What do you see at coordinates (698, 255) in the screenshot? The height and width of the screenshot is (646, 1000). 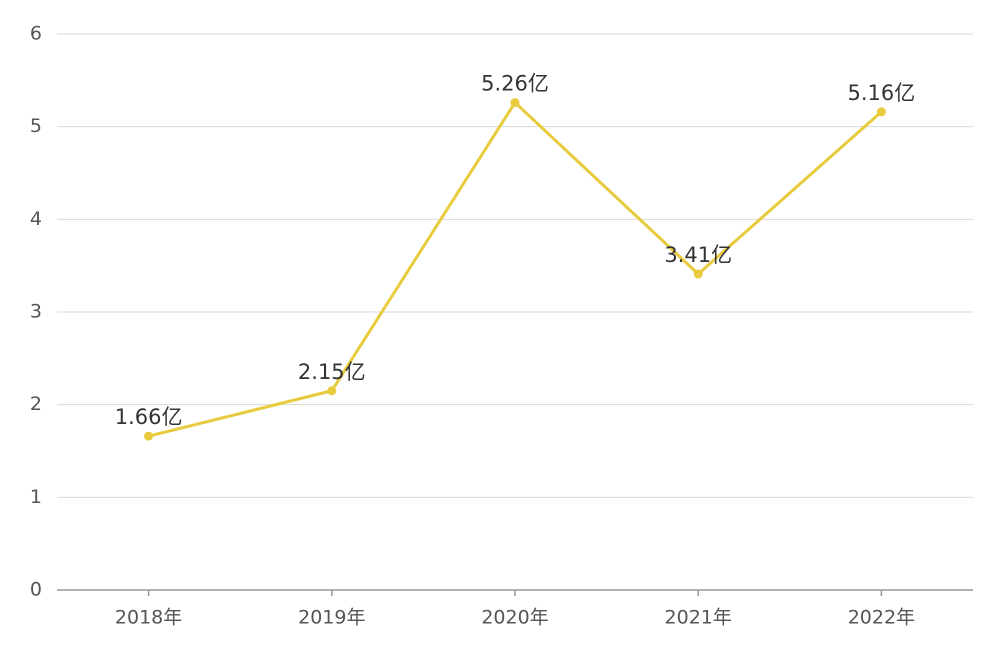 I see `value-label: 3.41亿` at bounding box center [698, 255].